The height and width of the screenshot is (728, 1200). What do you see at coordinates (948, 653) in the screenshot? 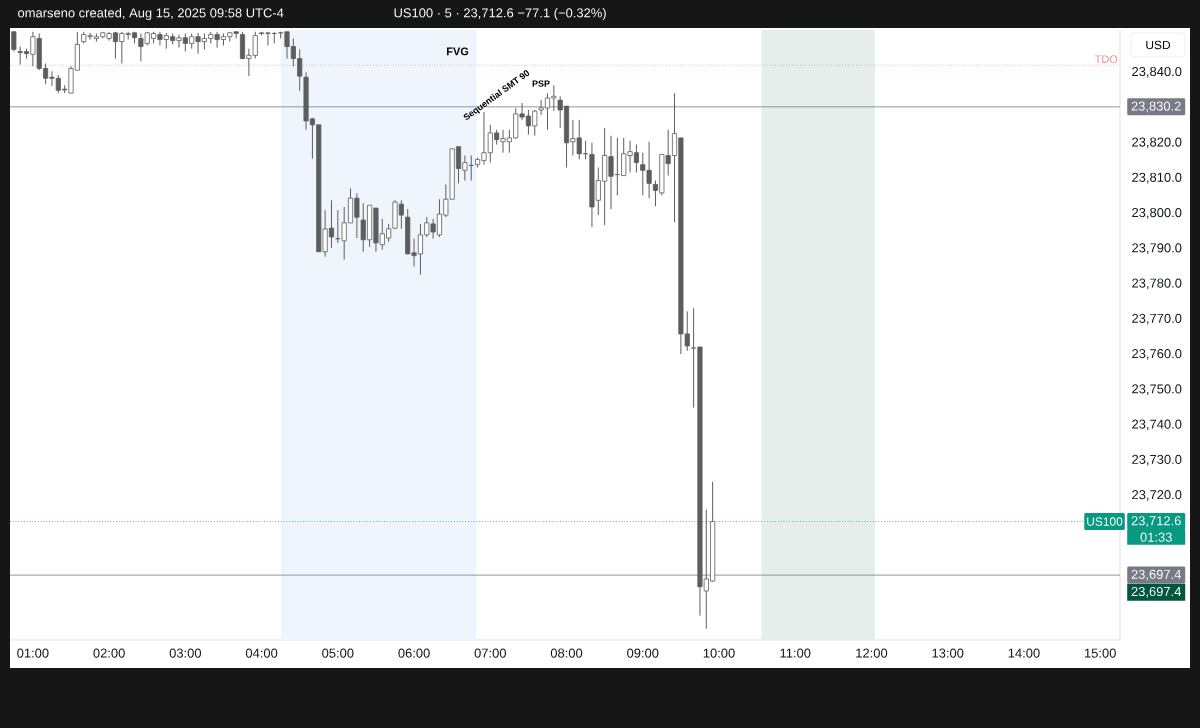
I see `x-tick-label: 13:00` at bounding box center [948, 653].